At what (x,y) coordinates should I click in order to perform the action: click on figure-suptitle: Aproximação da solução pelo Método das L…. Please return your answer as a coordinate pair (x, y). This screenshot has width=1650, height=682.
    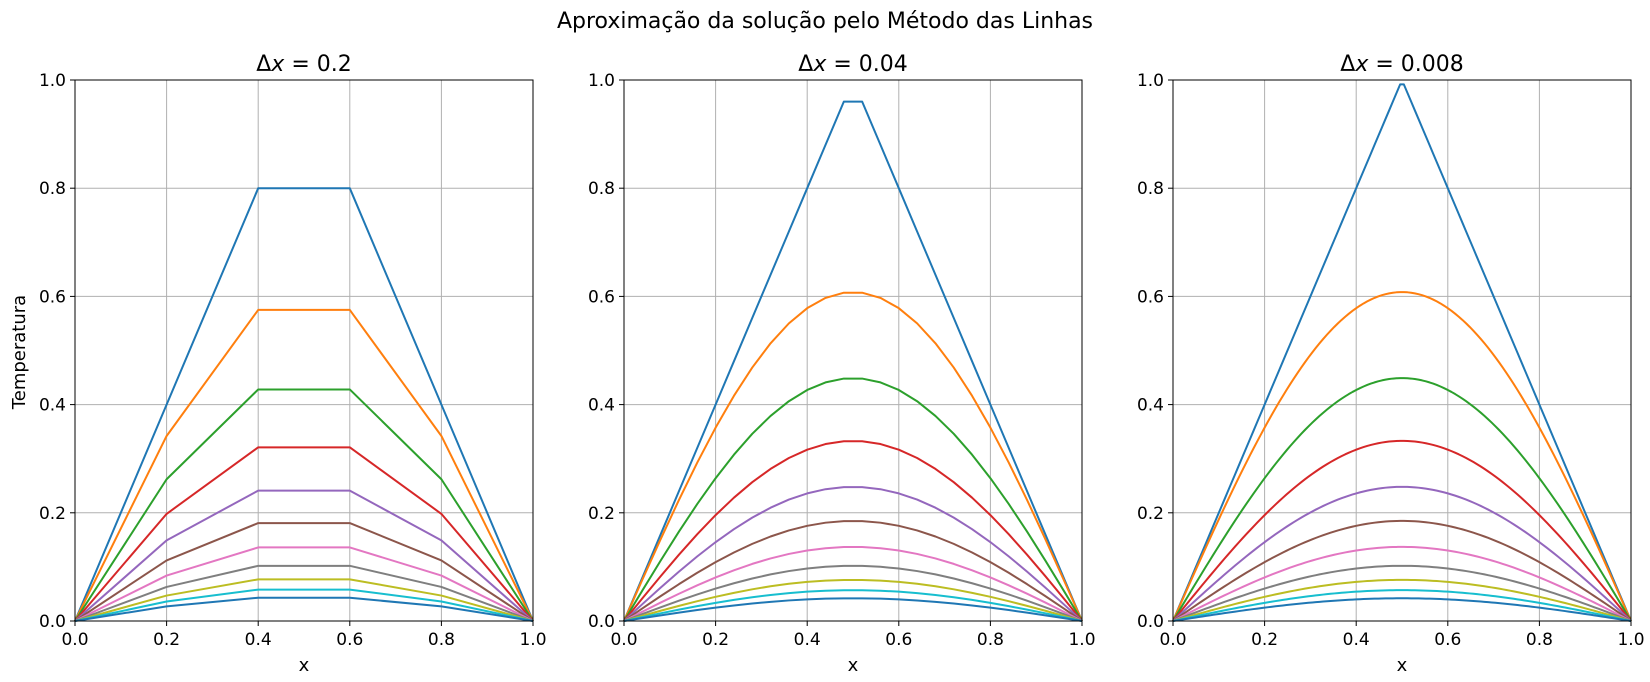
    Looking at the image, I should click on (825, 21).